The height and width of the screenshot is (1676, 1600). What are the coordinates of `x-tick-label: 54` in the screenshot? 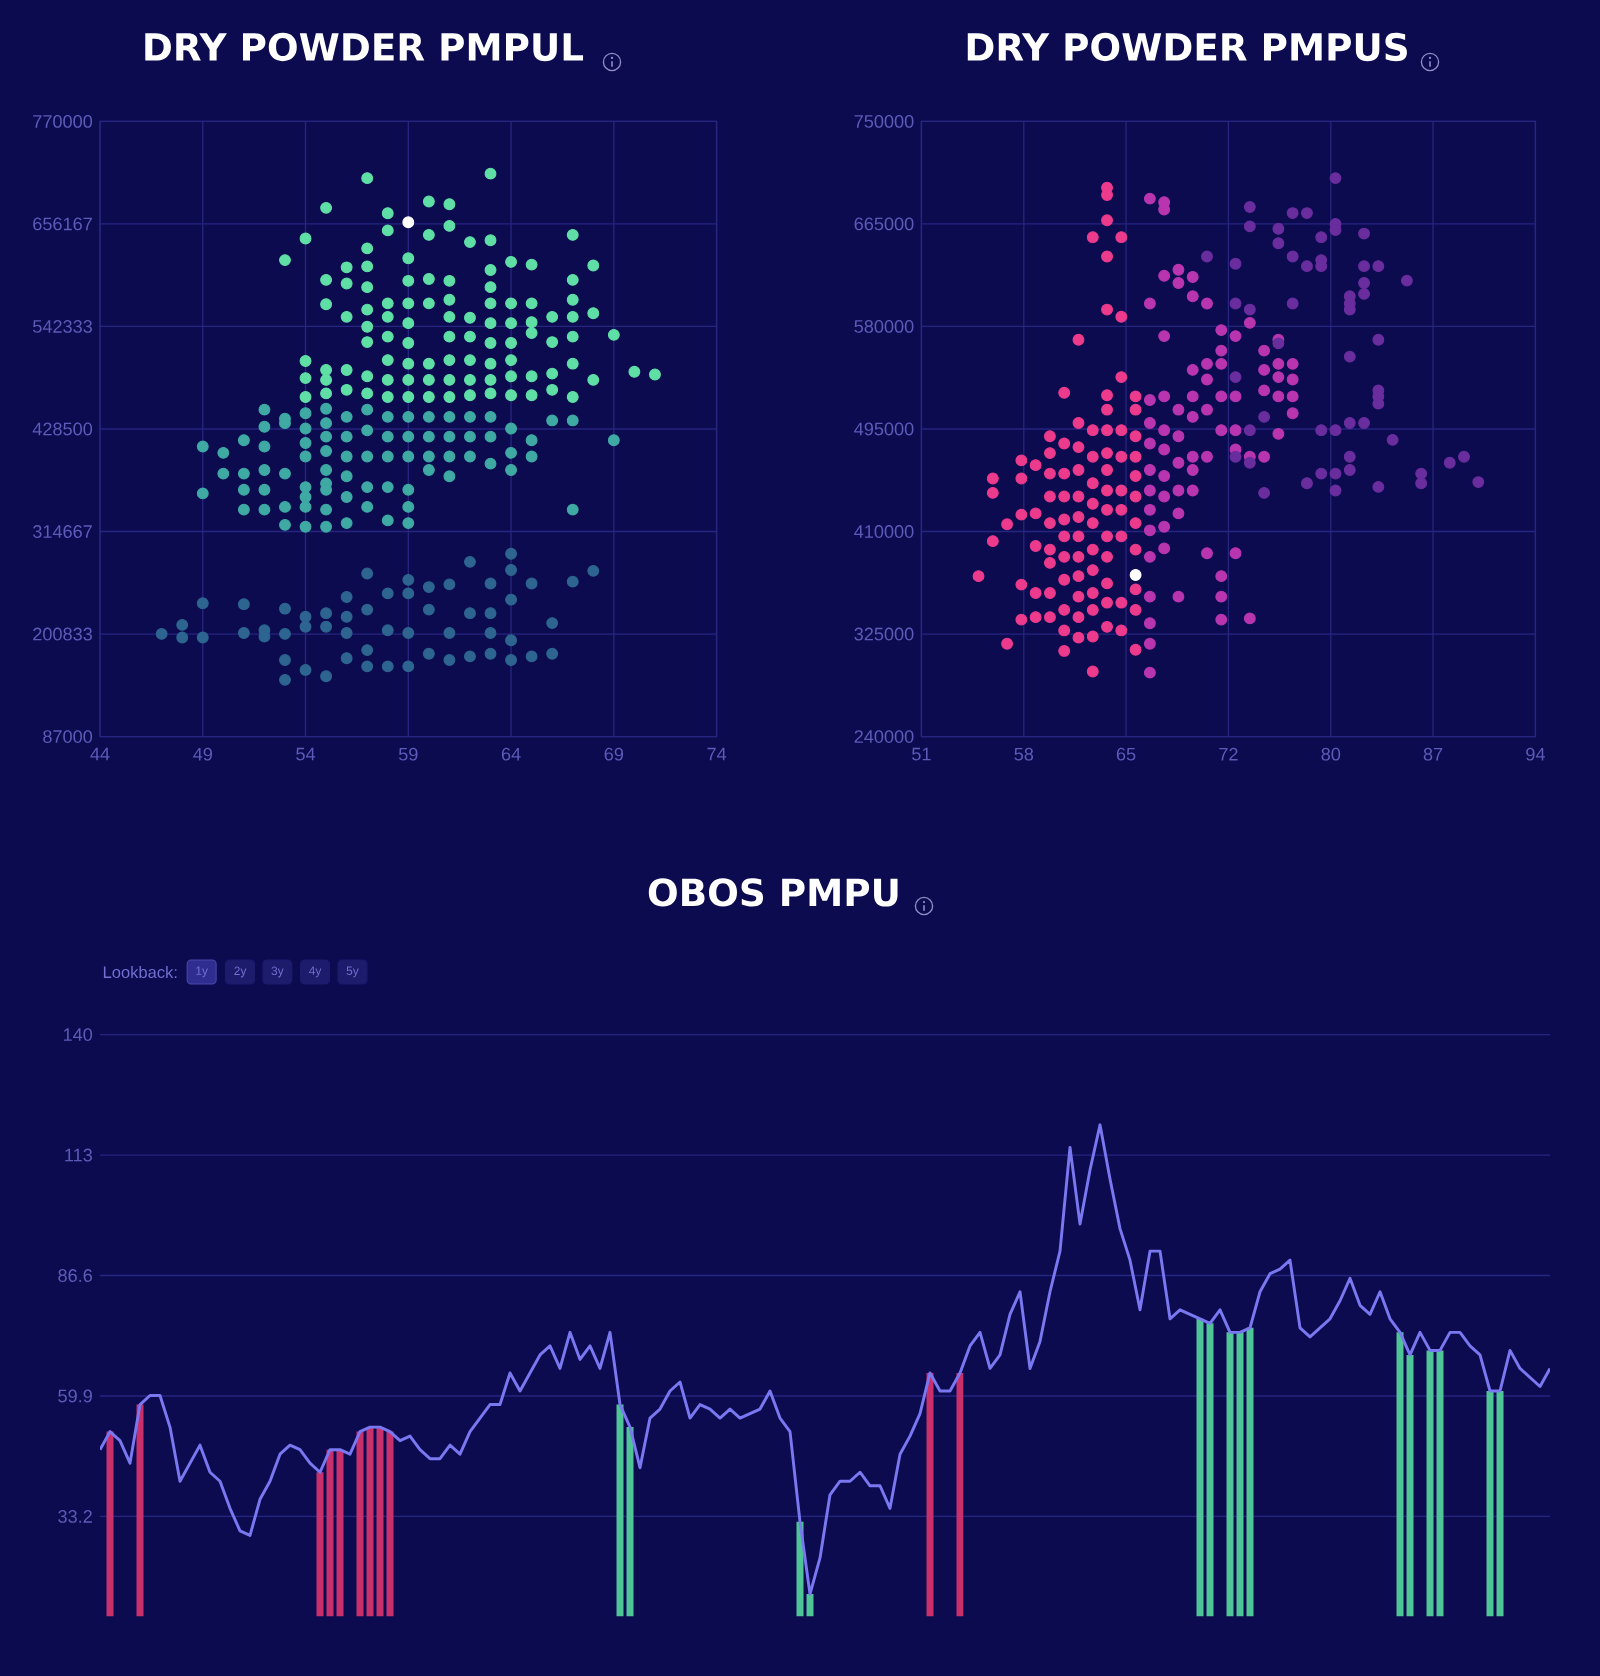 It's located at (306, 754).